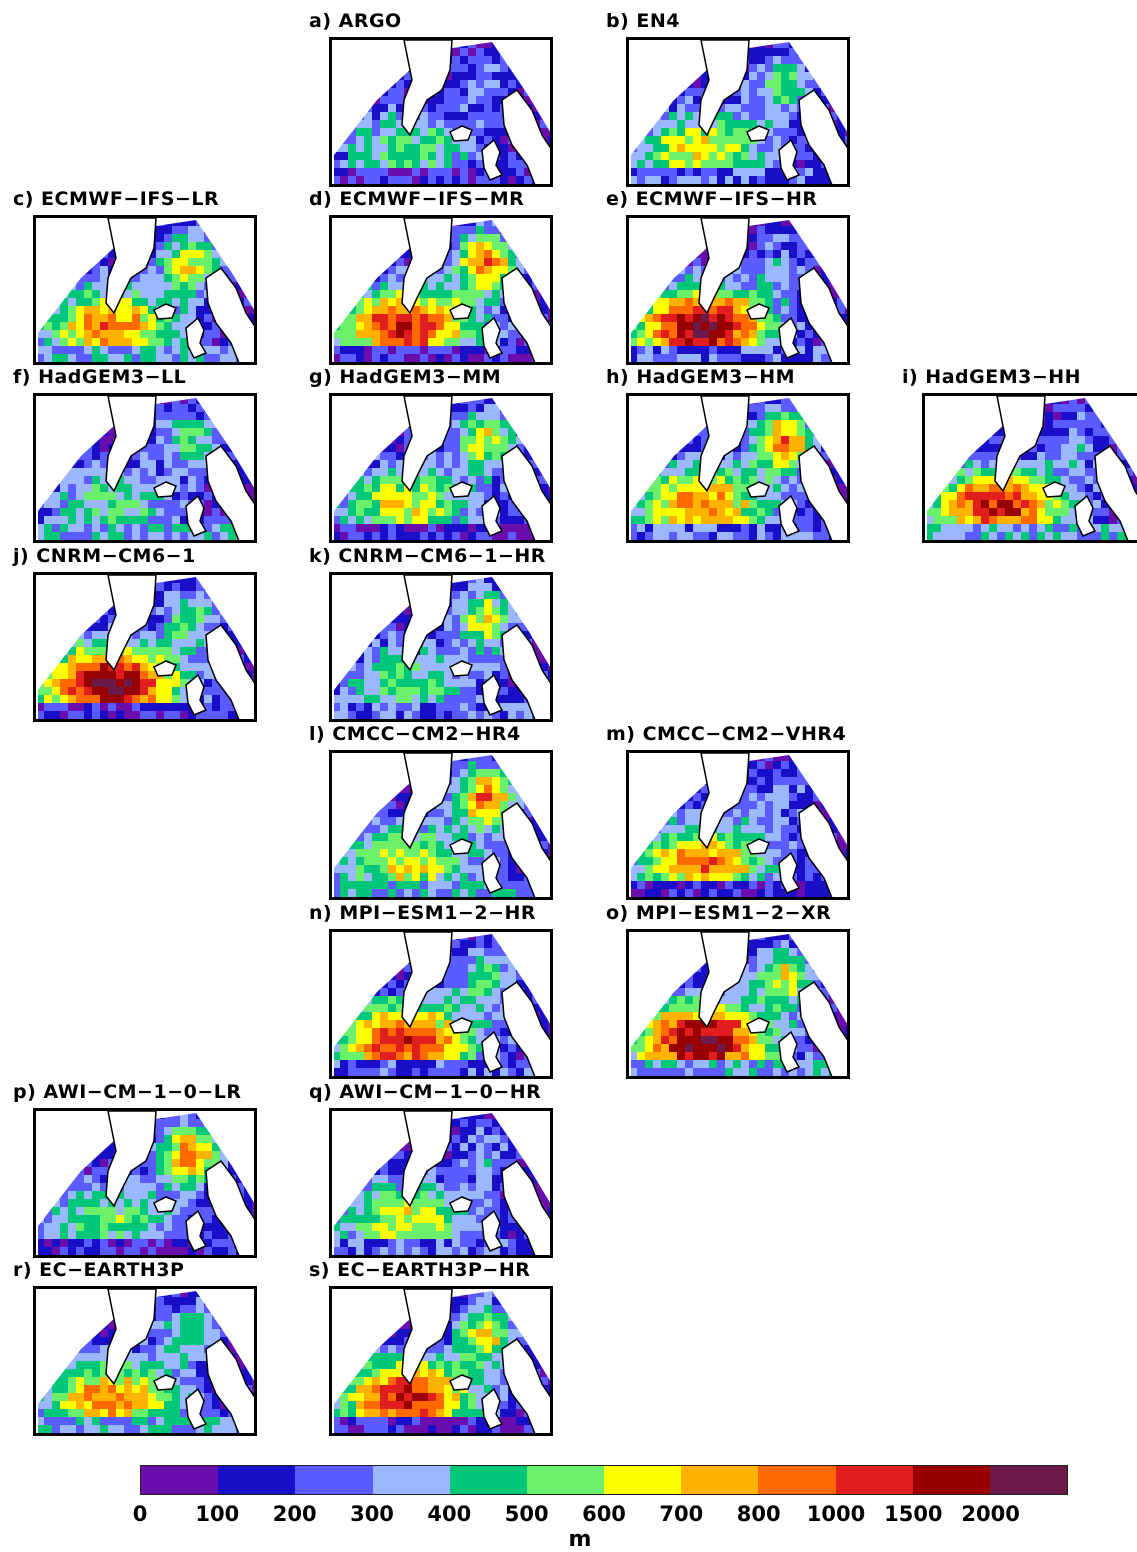  What do you see at coordinates (604, 1514) in the screenshot?
I see `colorbar-tick-label: 600` at bounding box center [604, 1514].